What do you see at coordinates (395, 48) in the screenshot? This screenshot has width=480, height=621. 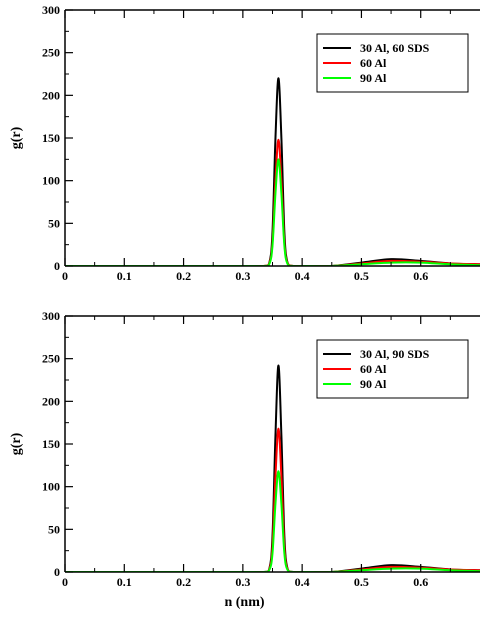 I see `legend-entry-1: 30 Al, 60 SDS` at bounding box center [395, 48].